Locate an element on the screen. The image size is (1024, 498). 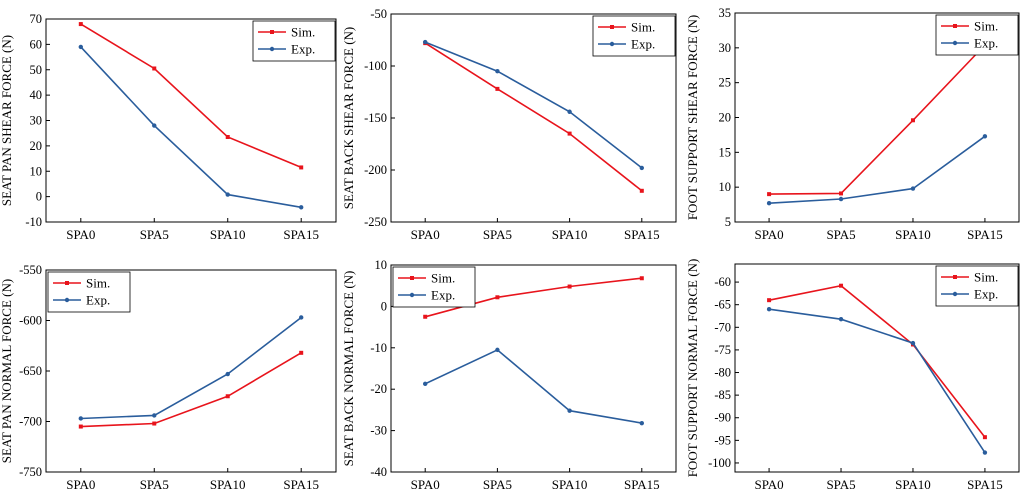
y-tick-label: -95 is located at coordinates (722, 440).